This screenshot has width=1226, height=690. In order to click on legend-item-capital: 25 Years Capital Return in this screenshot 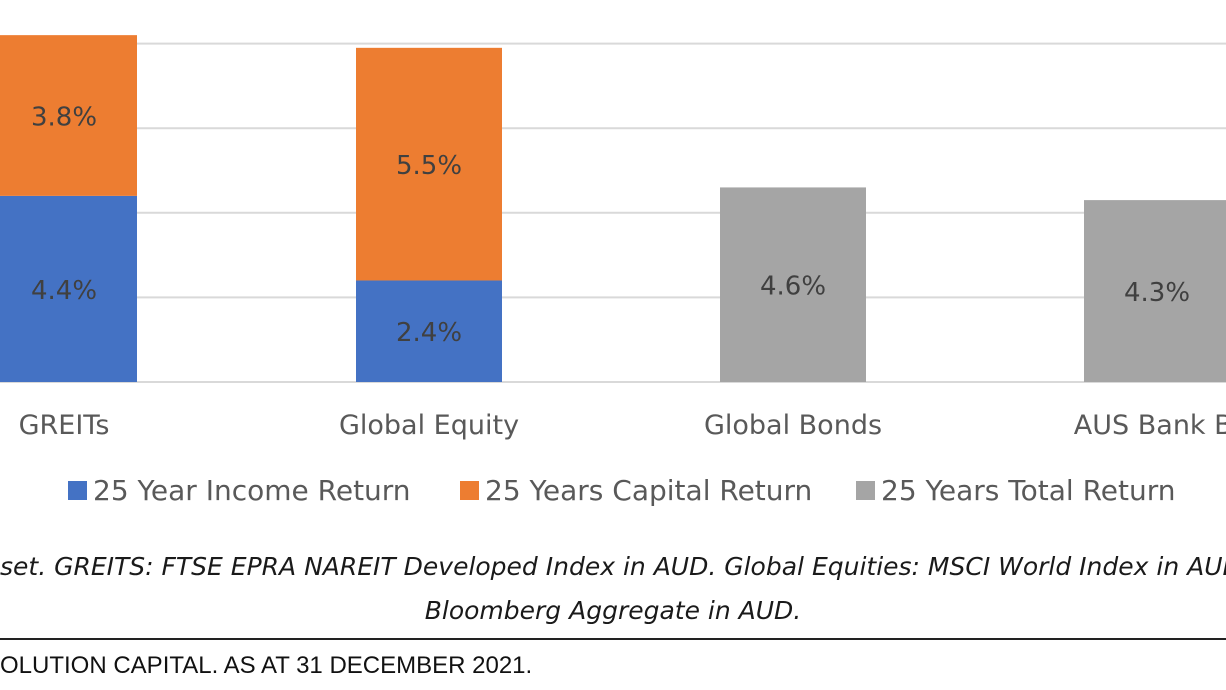, I will do `click(636, 490)`.